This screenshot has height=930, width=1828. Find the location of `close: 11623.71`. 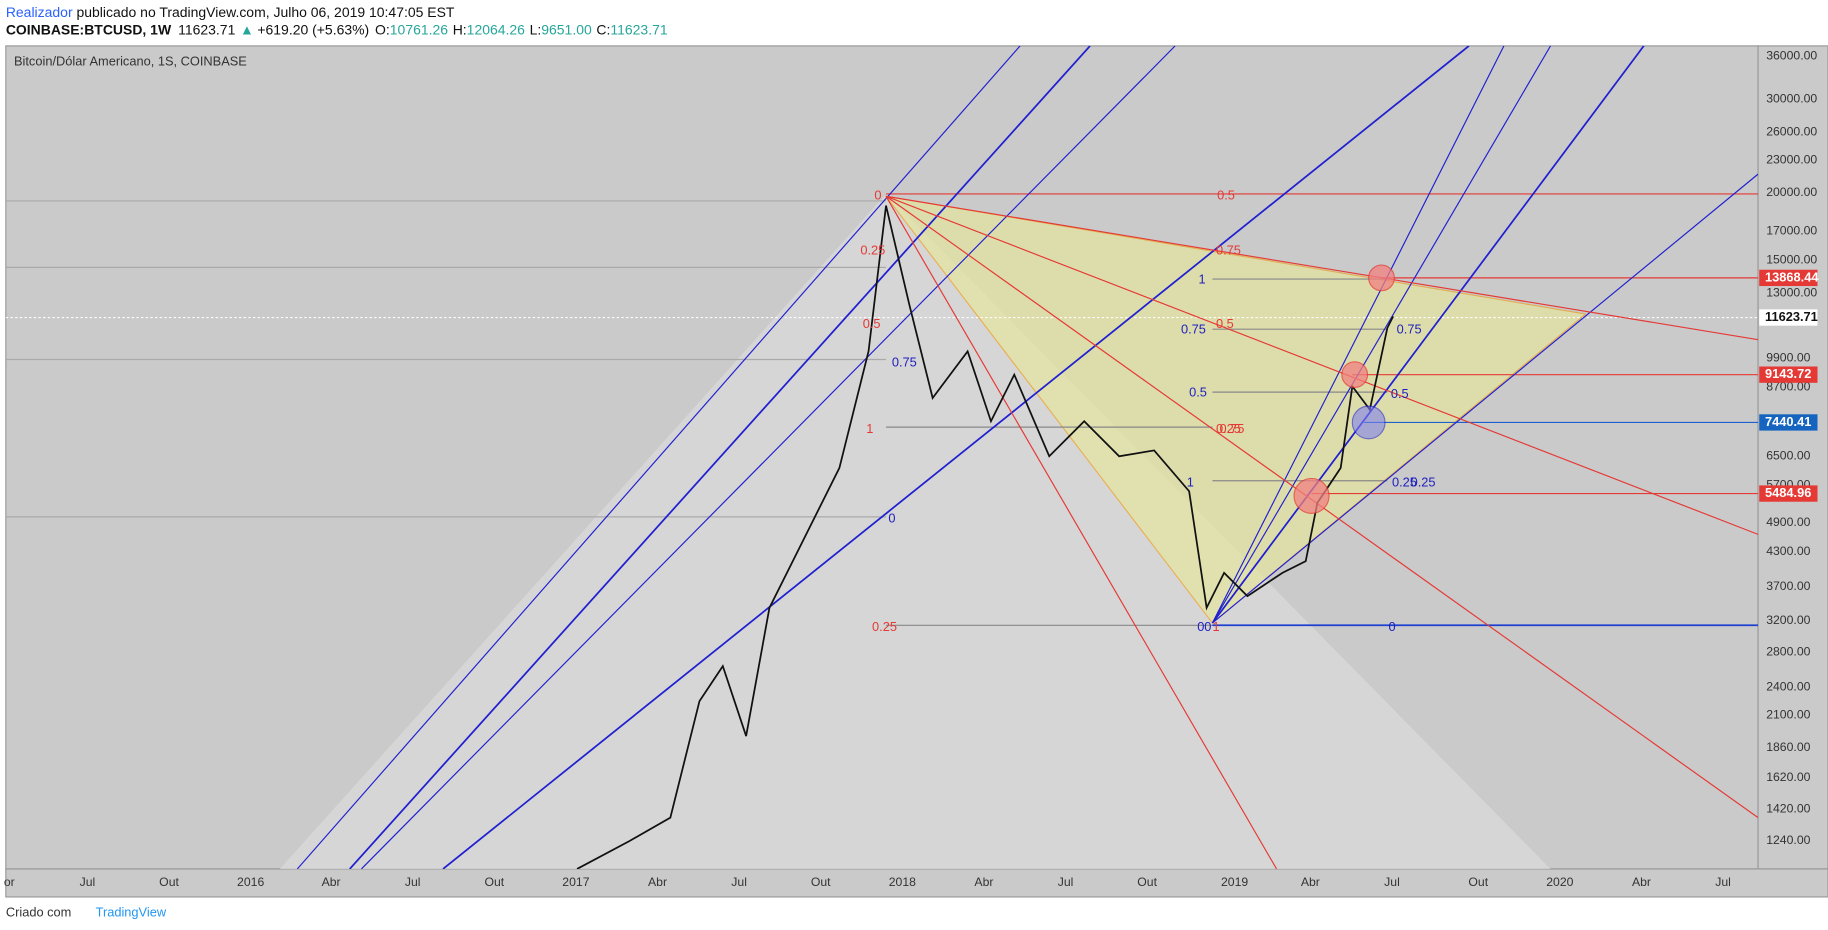

close: 11623.71 is located at coordinates (638, 29).